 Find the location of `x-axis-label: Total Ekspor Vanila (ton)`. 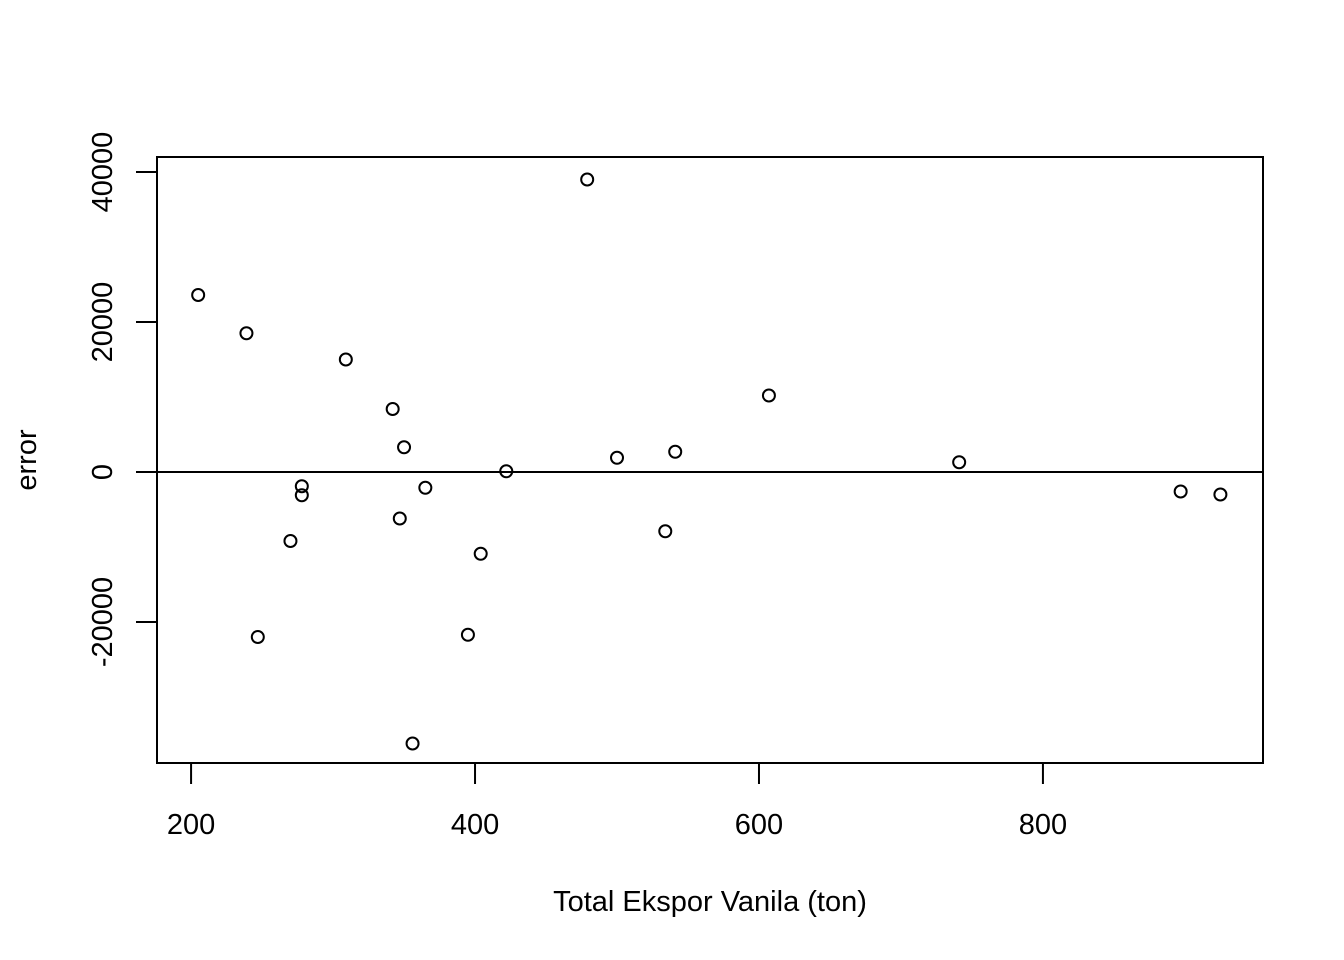

x-axis-label: Total Ekspor Vanila (ton) is located at coordinates (710, 902).